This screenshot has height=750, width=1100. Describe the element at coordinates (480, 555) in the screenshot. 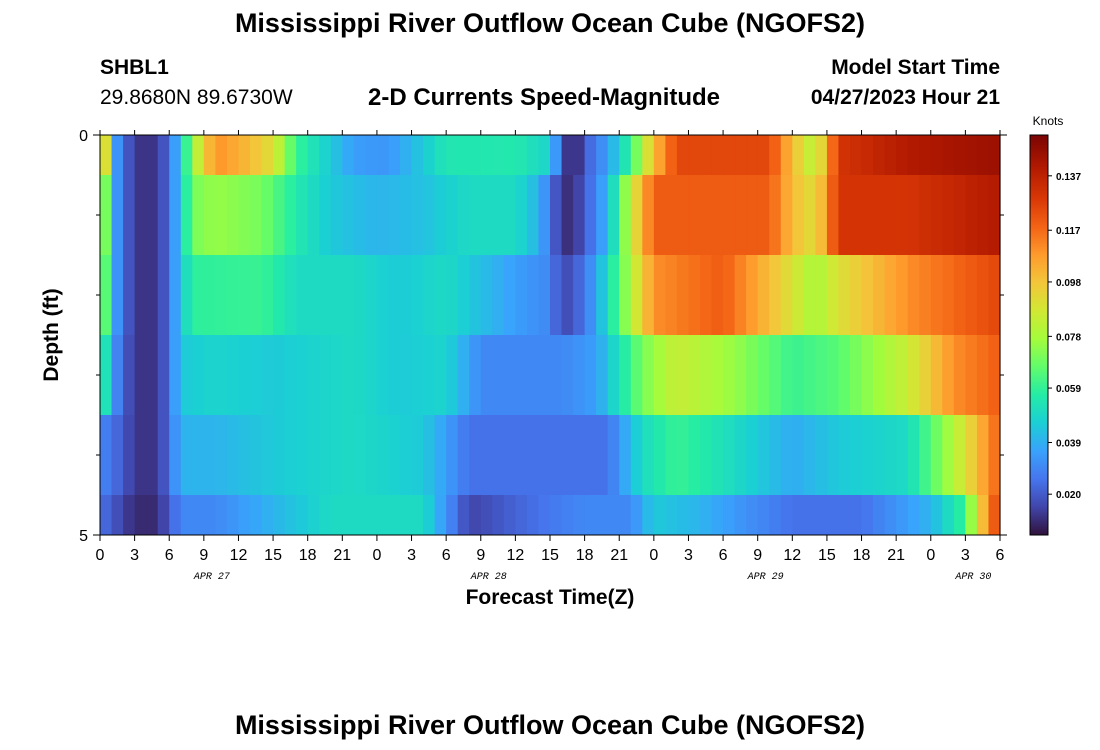

I see `x-tick-label: 9` at that location.